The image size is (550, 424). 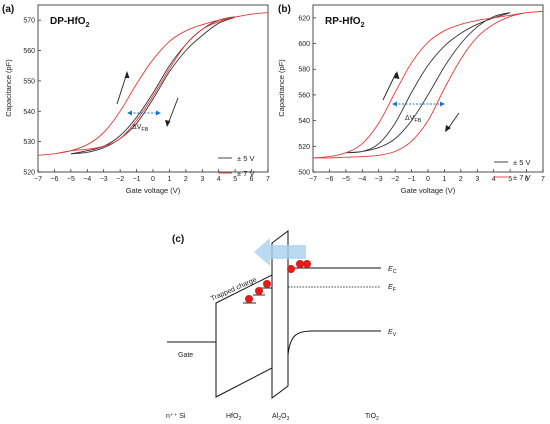 What do you see at coordinates (29, 21) in the screenshot?
I see `y-tick-label: 570` at bounding box center [29, 21].